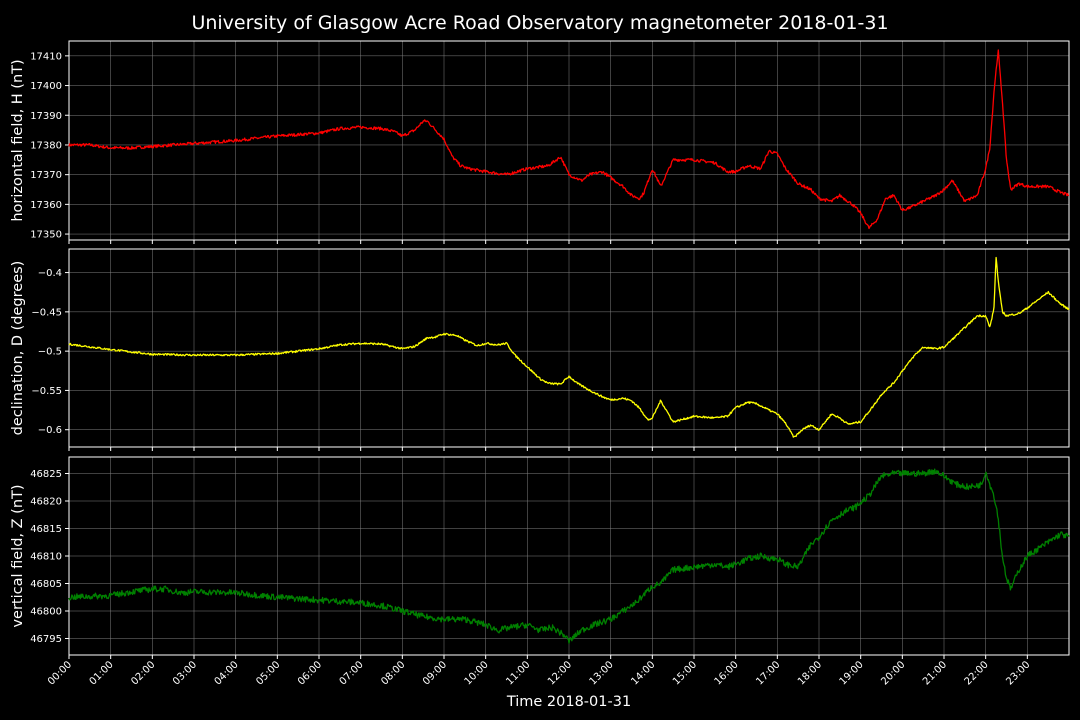  I want to click on y-tick-label: −0.45, so click(46, 312).